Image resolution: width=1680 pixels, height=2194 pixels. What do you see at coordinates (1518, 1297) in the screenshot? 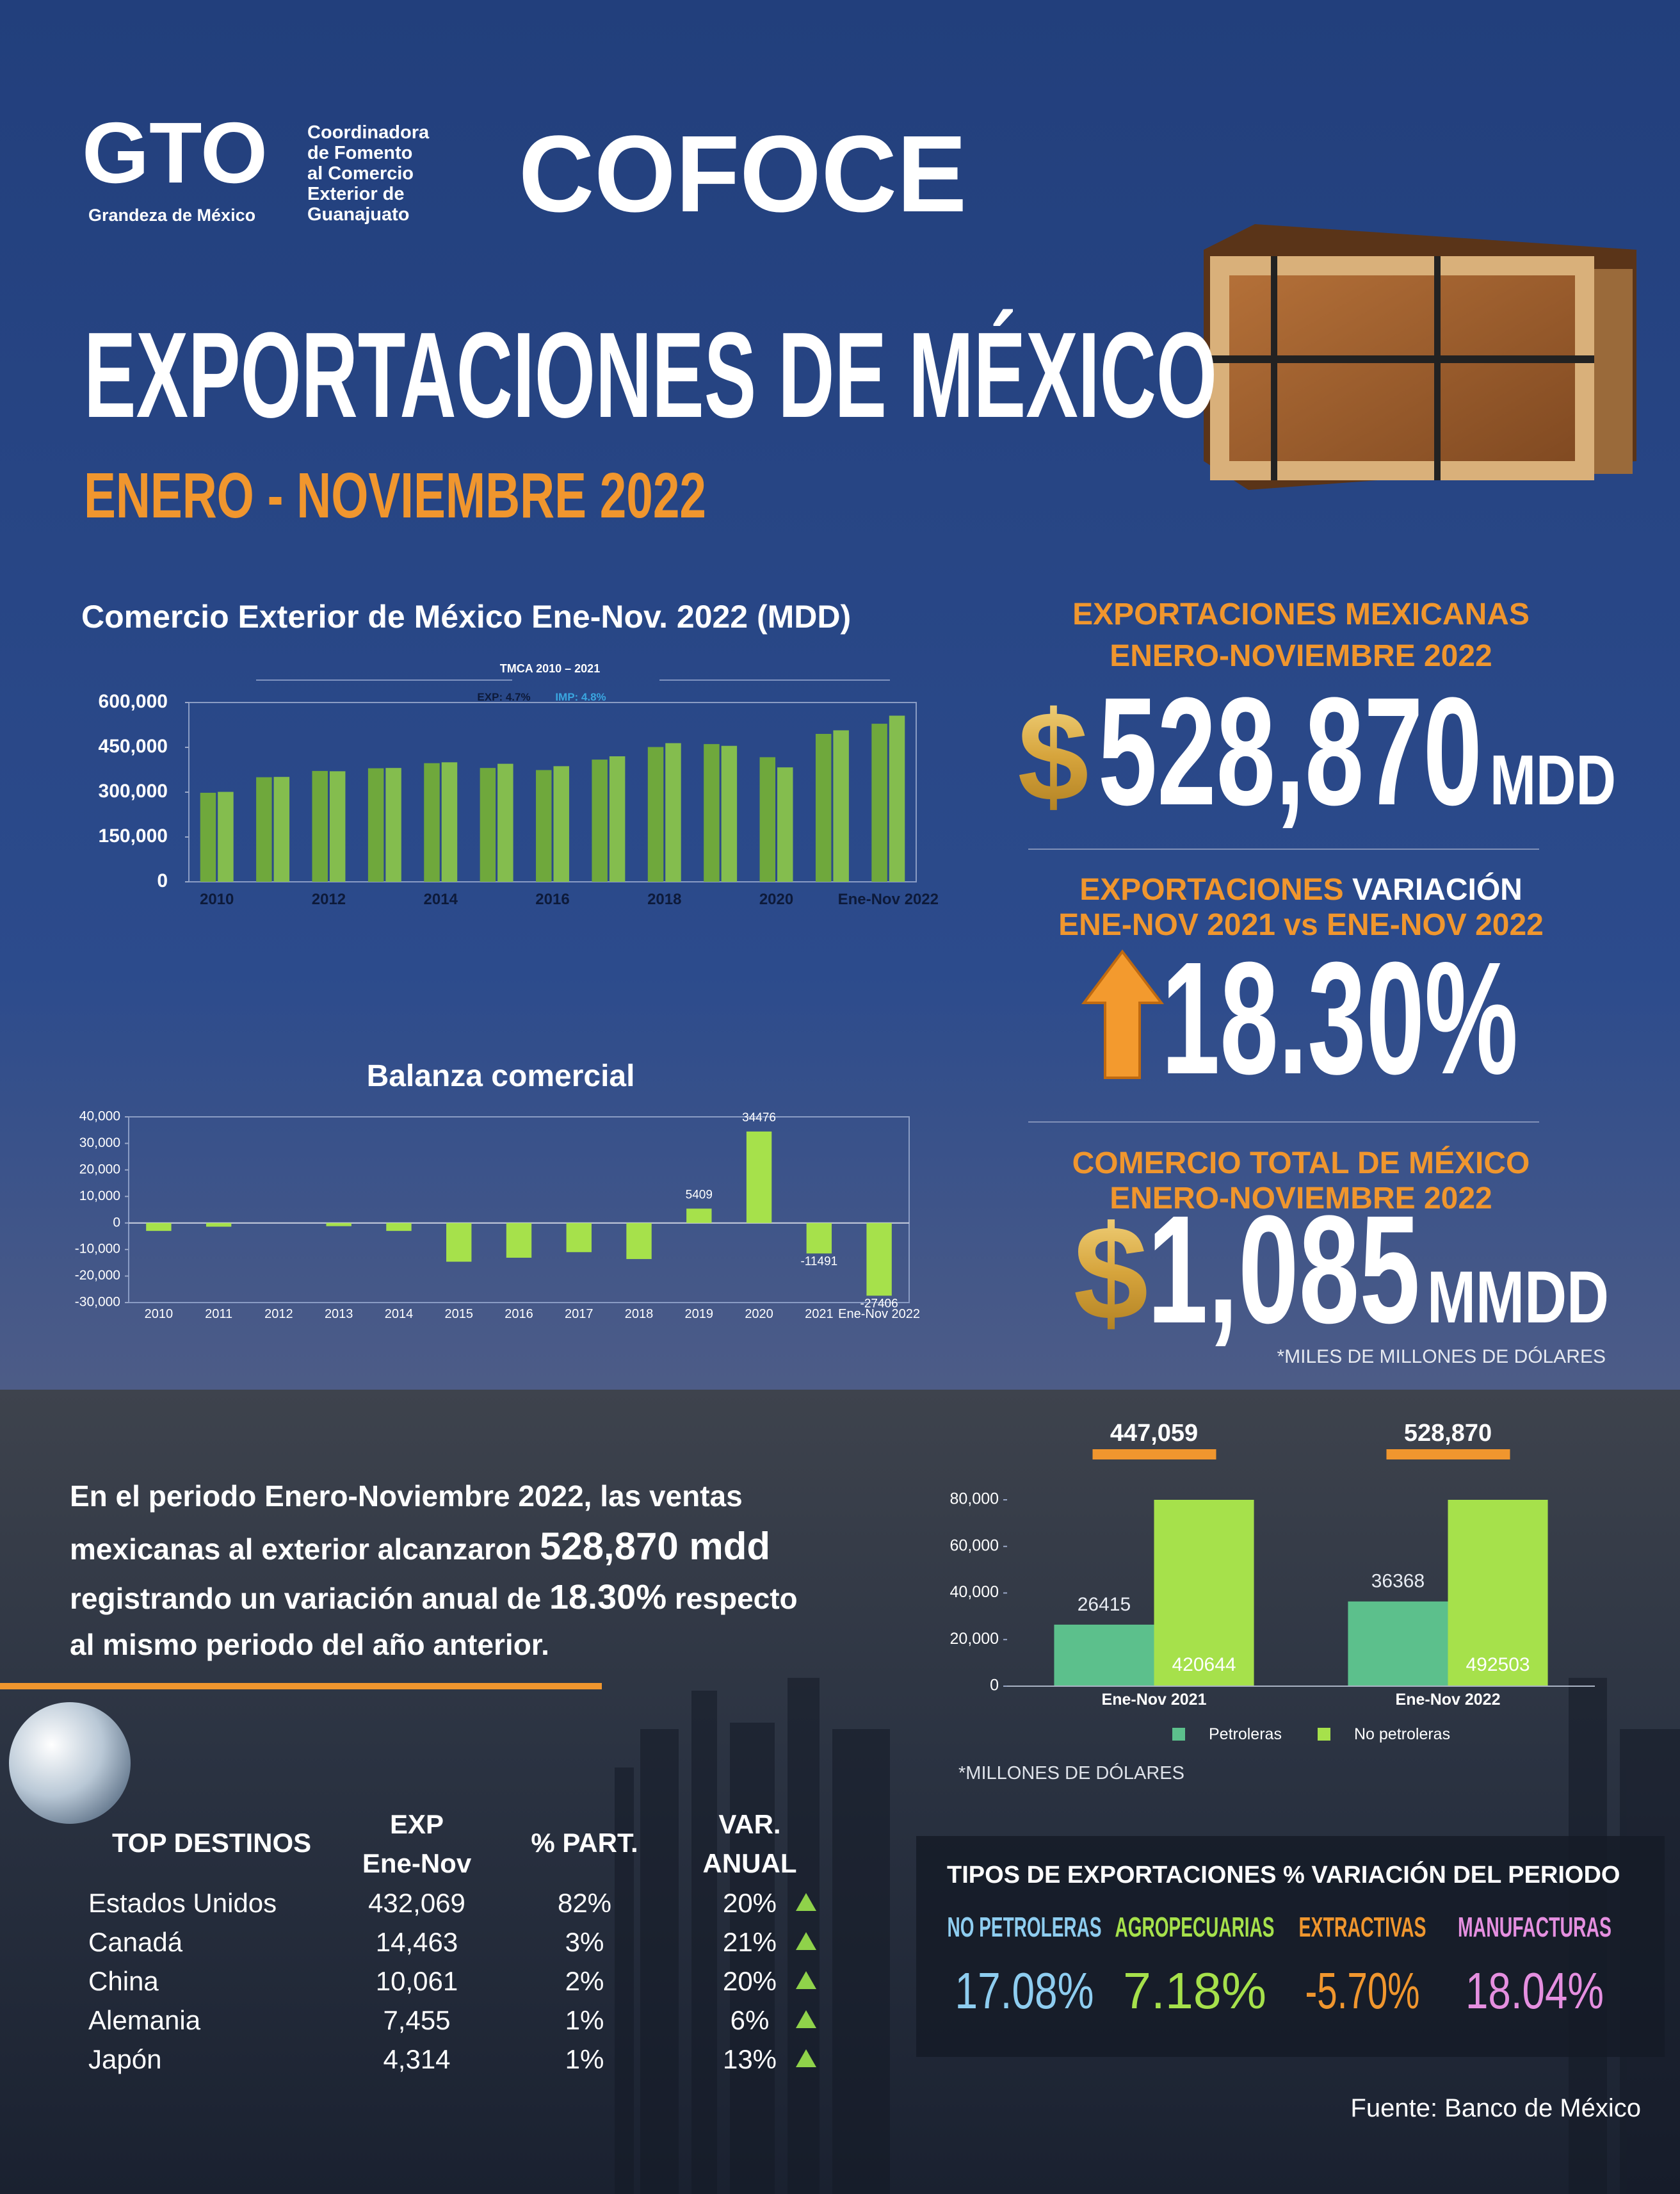
I see `kpi-unit: MMDD` at bounding box center [1518, 1297].